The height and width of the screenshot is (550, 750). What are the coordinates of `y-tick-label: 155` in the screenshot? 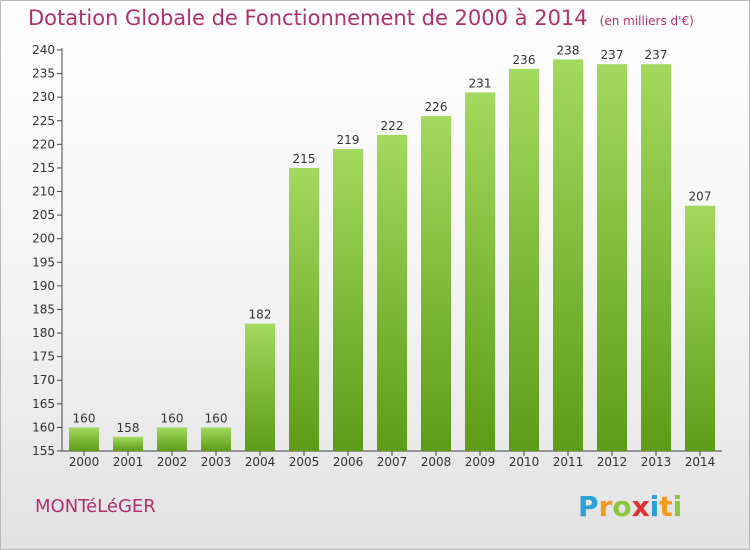 It's located at (43, 451).